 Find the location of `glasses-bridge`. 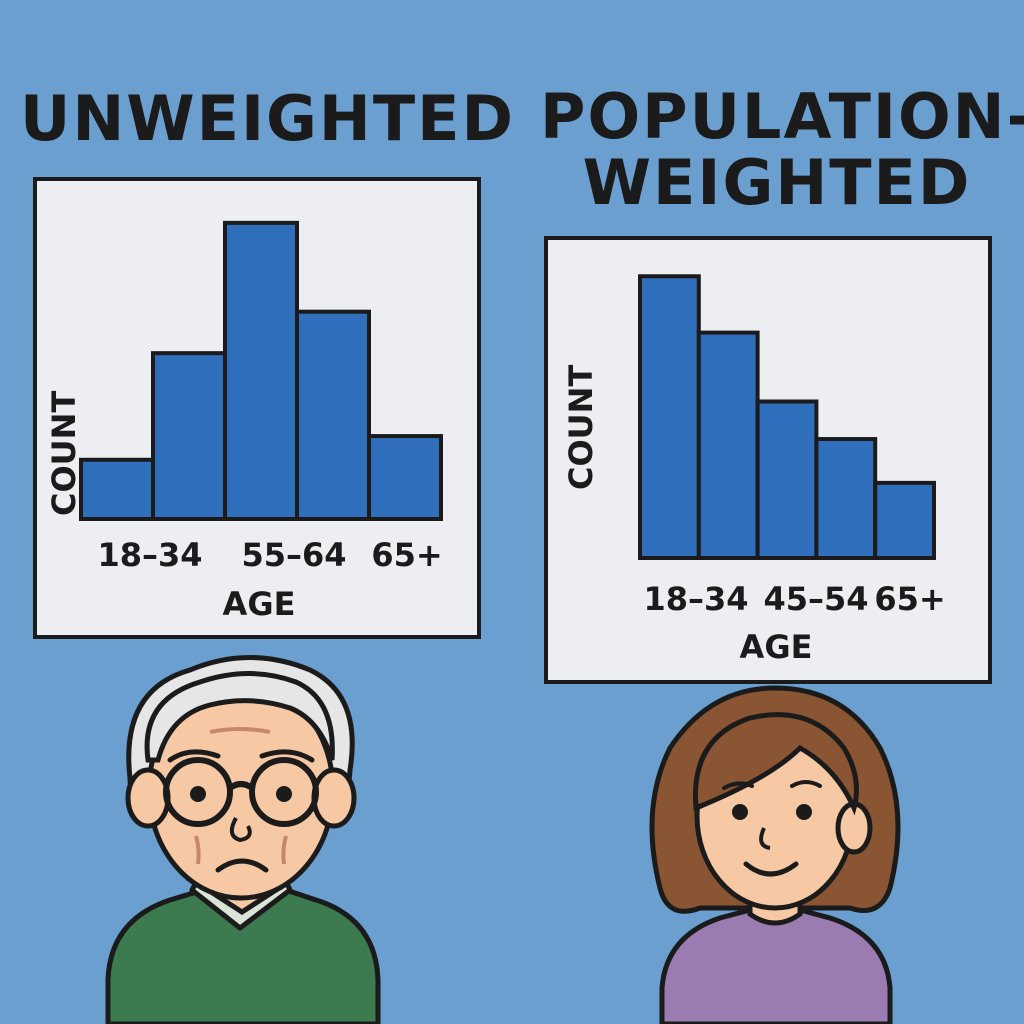

glasses-bridge is located at coordinates (241, 786).